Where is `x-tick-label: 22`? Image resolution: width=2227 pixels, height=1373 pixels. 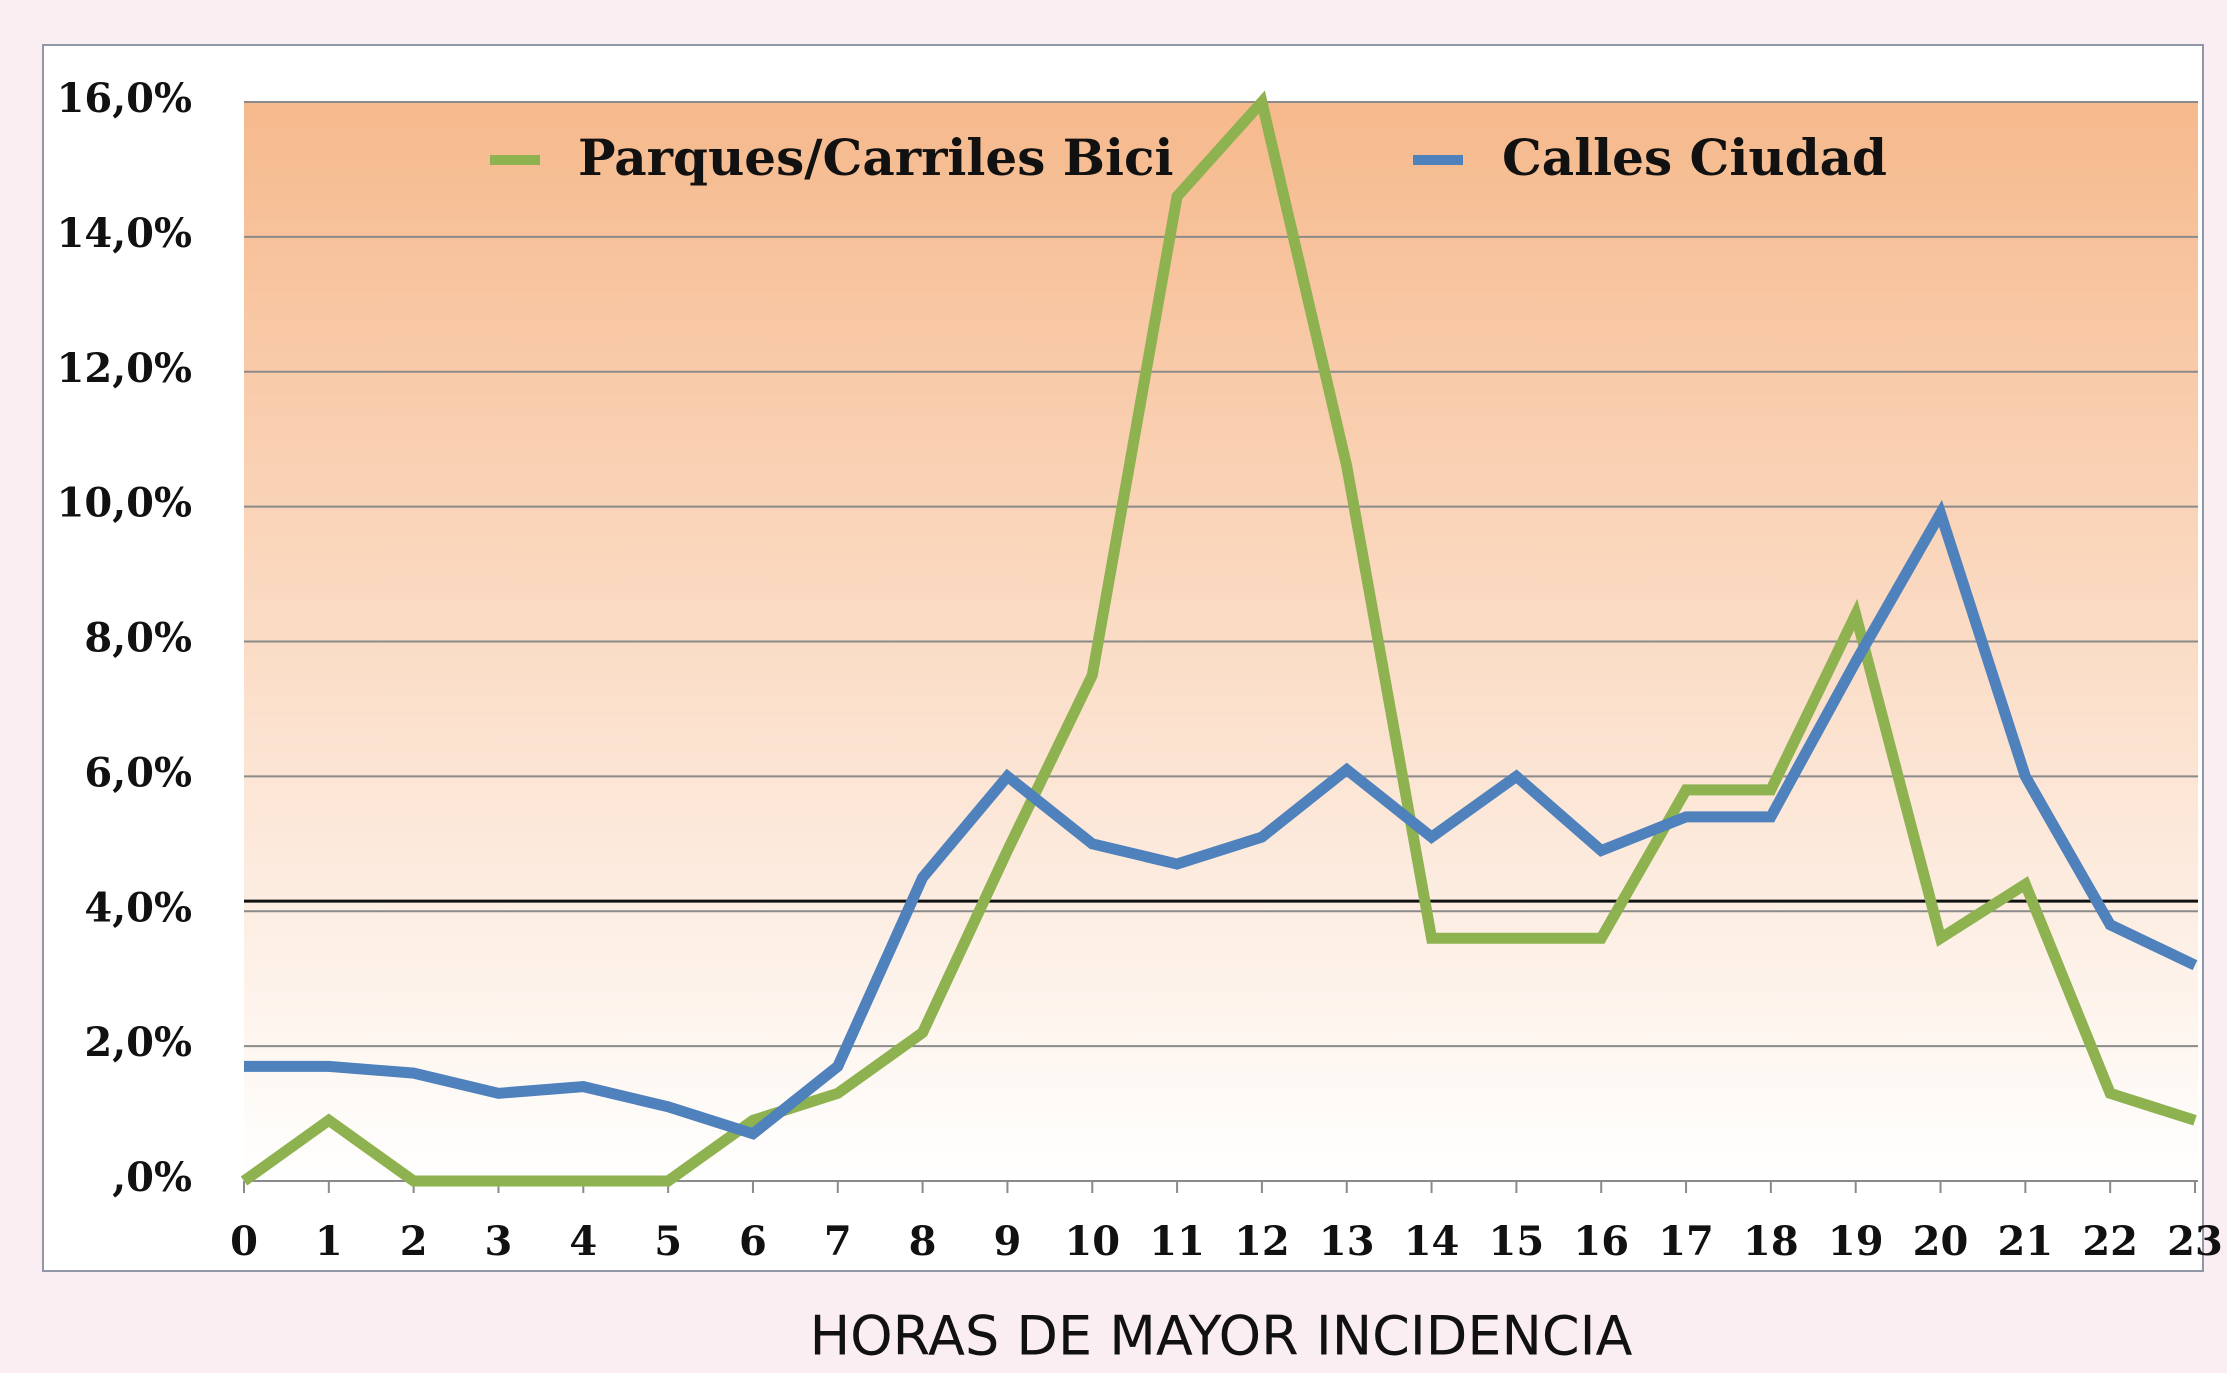
x-tick-label: 22 is located at coordinates (2110, 1241).